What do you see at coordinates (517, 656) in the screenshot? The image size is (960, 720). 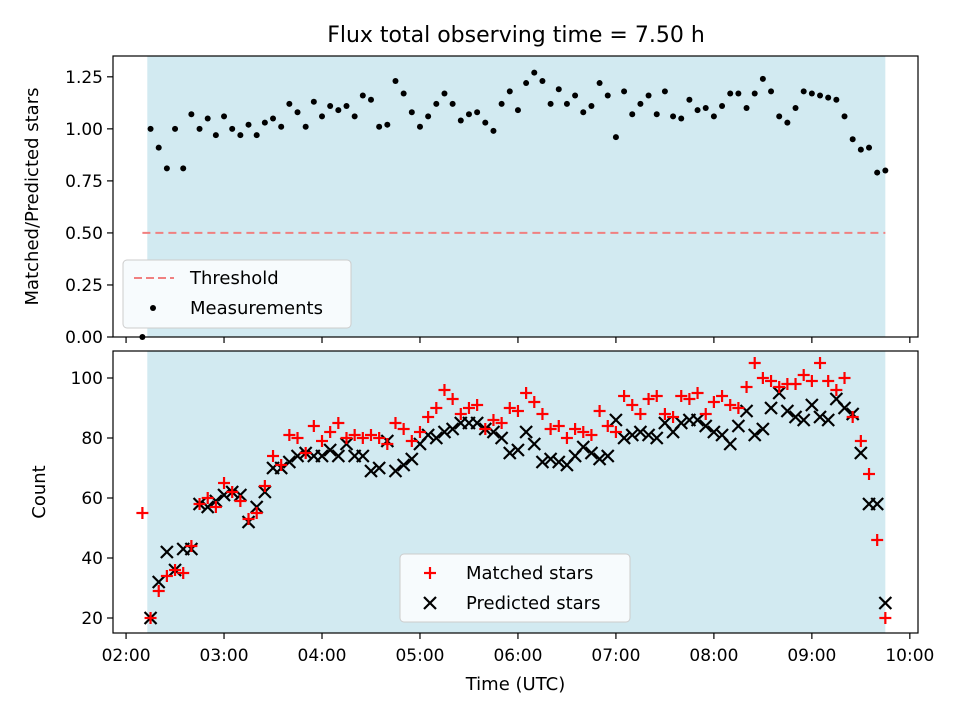 I see `x-tick-label: 06:00` at bounding box center [517, 656].